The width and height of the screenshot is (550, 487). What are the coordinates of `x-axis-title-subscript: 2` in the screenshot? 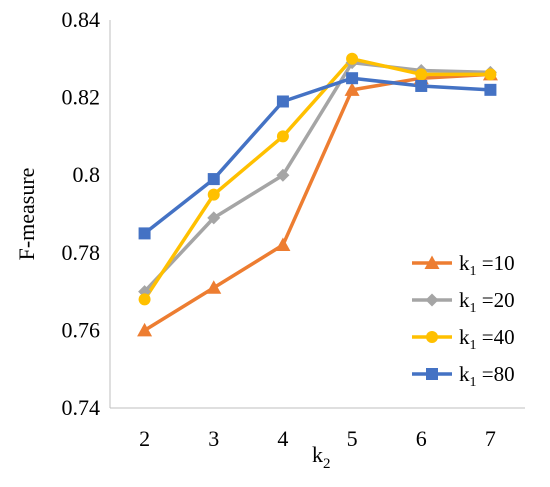 It's located at (327, 464).